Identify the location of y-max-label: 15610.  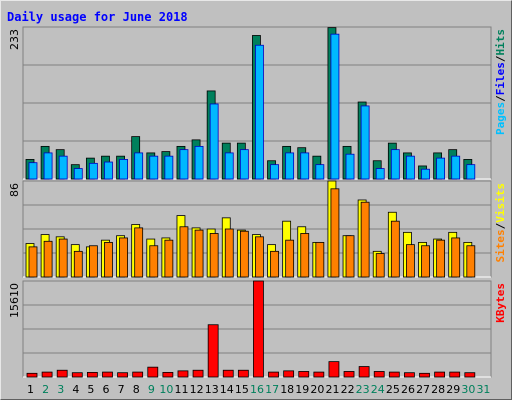
(14, 300).